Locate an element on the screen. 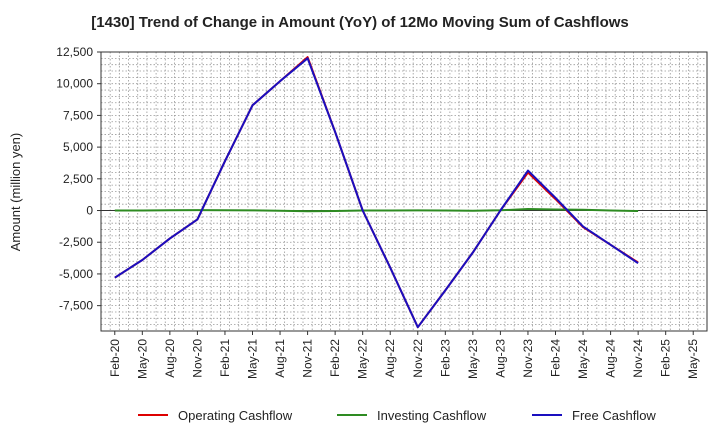  x-tick-label: Feb-25 is located at coordinates (666, 358).